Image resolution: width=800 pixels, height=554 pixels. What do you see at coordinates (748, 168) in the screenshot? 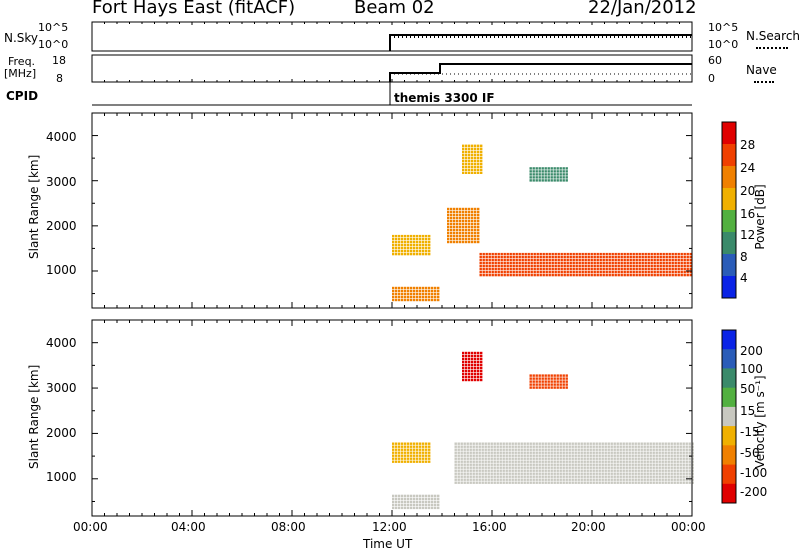
I see `power-cb-tick-24: 24` at bounding box center [748, 168].